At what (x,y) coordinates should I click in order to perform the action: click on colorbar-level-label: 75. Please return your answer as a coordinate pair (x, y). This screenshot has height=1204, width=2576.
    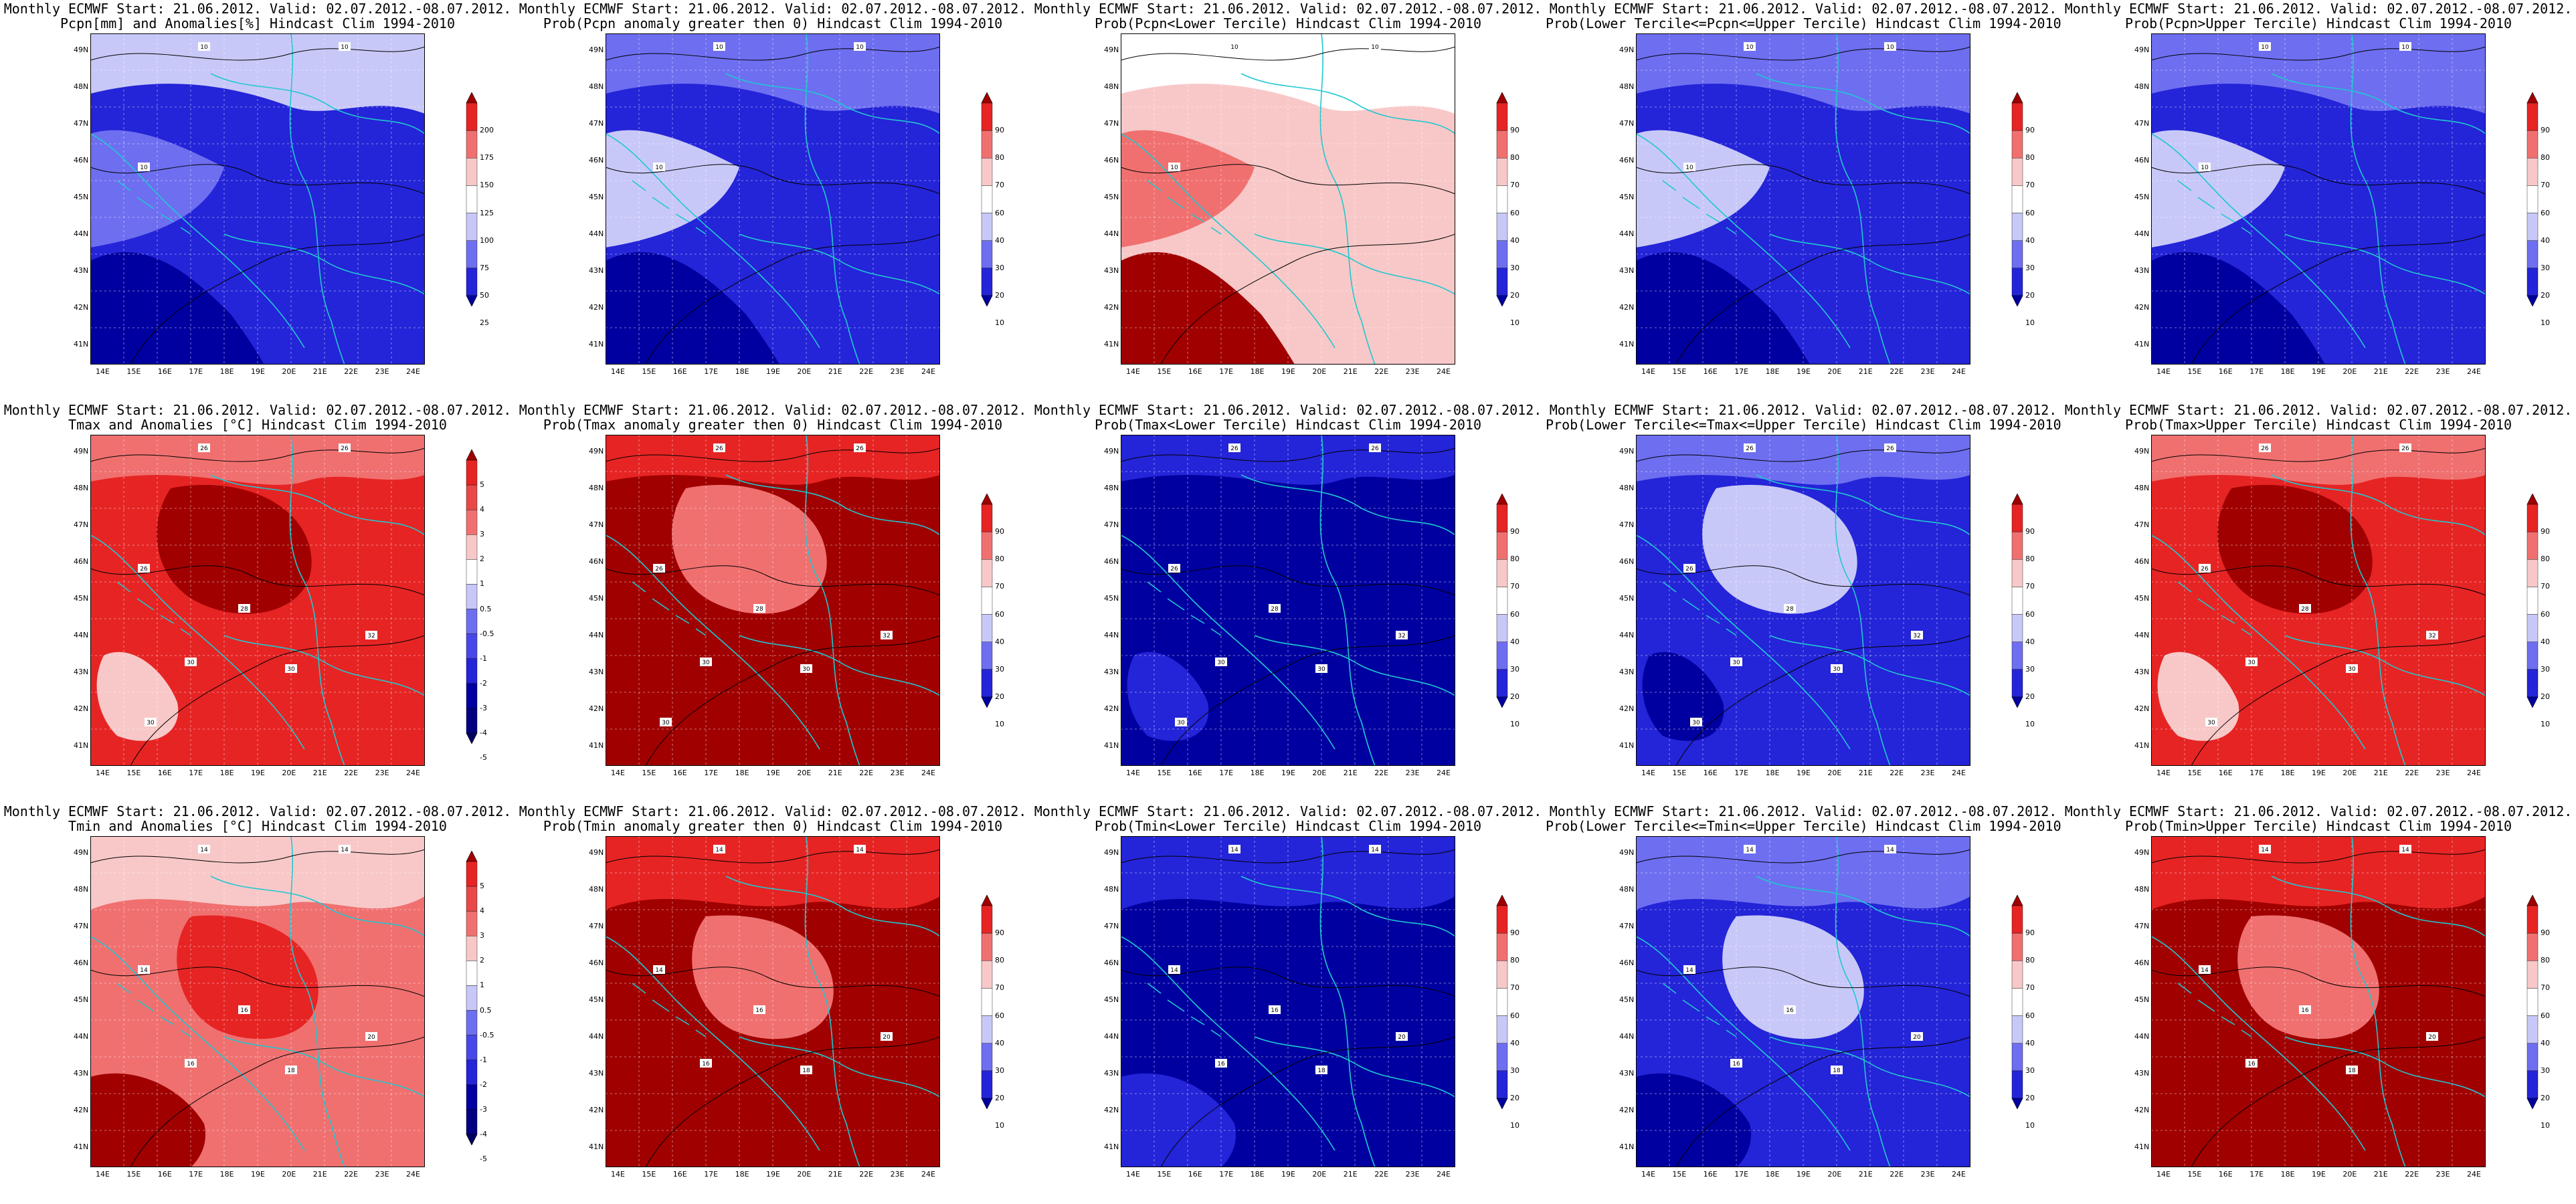
    Looking at the image, I should click on (484, 267).